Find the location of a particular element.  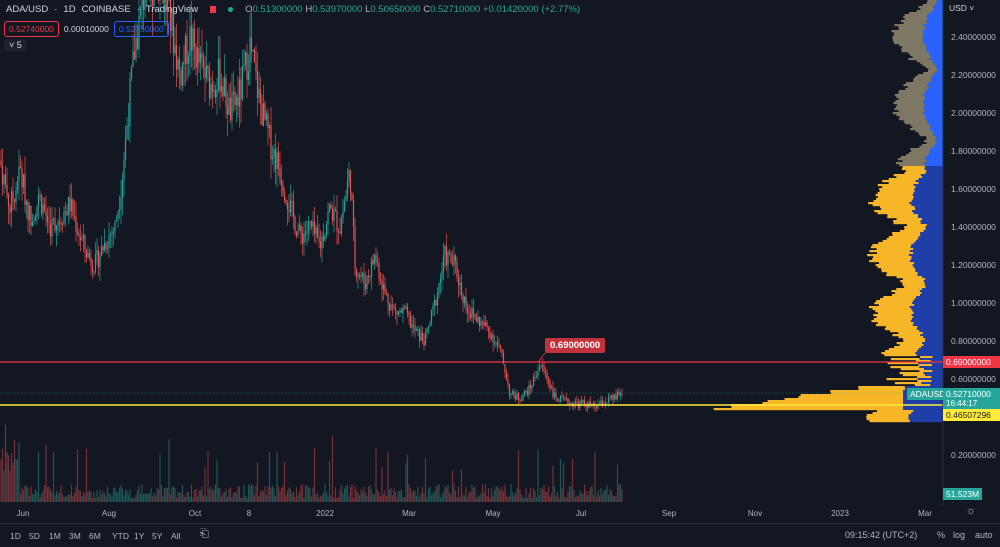

currency-selector: USD ˅ is located at coordinates (962, 8).